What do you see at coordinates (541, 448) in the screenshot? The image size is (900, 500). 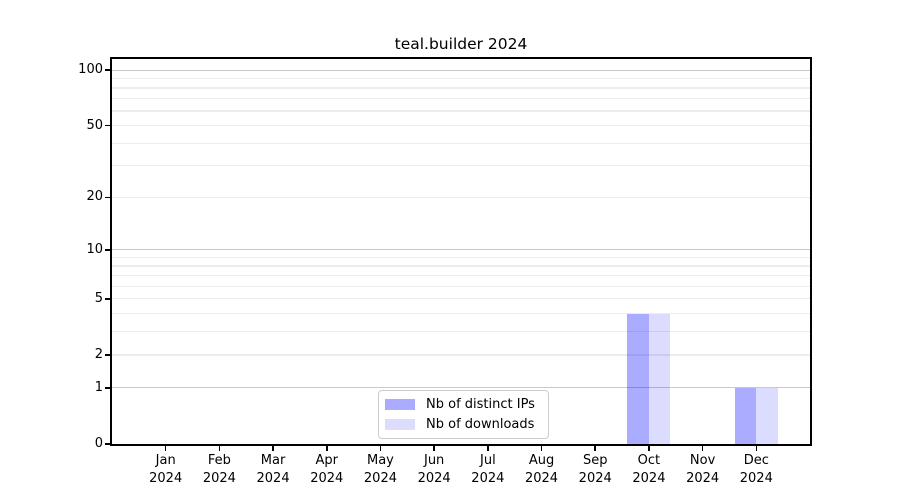 I see `x-tick-mark-aug-2024` at bounding box center [541, 448].